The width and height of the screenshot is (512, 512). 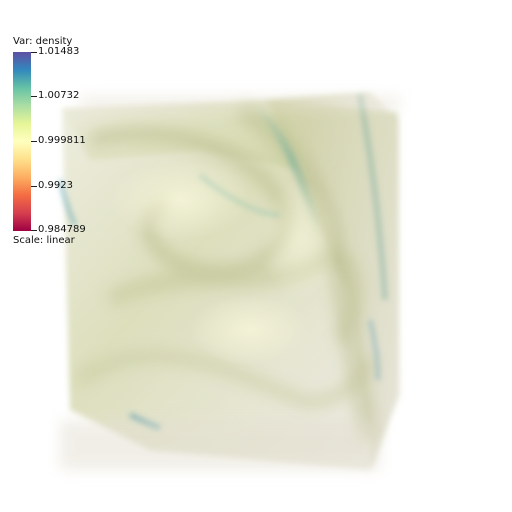 What do you see at coordinates (22, 141) in the screenshot?
I see `colorbar` at bounding box center [22, 141].